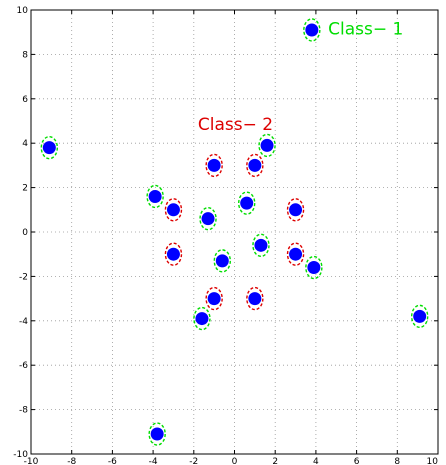 The height and width of the screenshot is (465, 446). Describe the element at coordinates (20, 233) in the screenshot. I see `y-tick-labels: -10 -8 -6 -4 -2 0 2 4 6 8 10` at that location.